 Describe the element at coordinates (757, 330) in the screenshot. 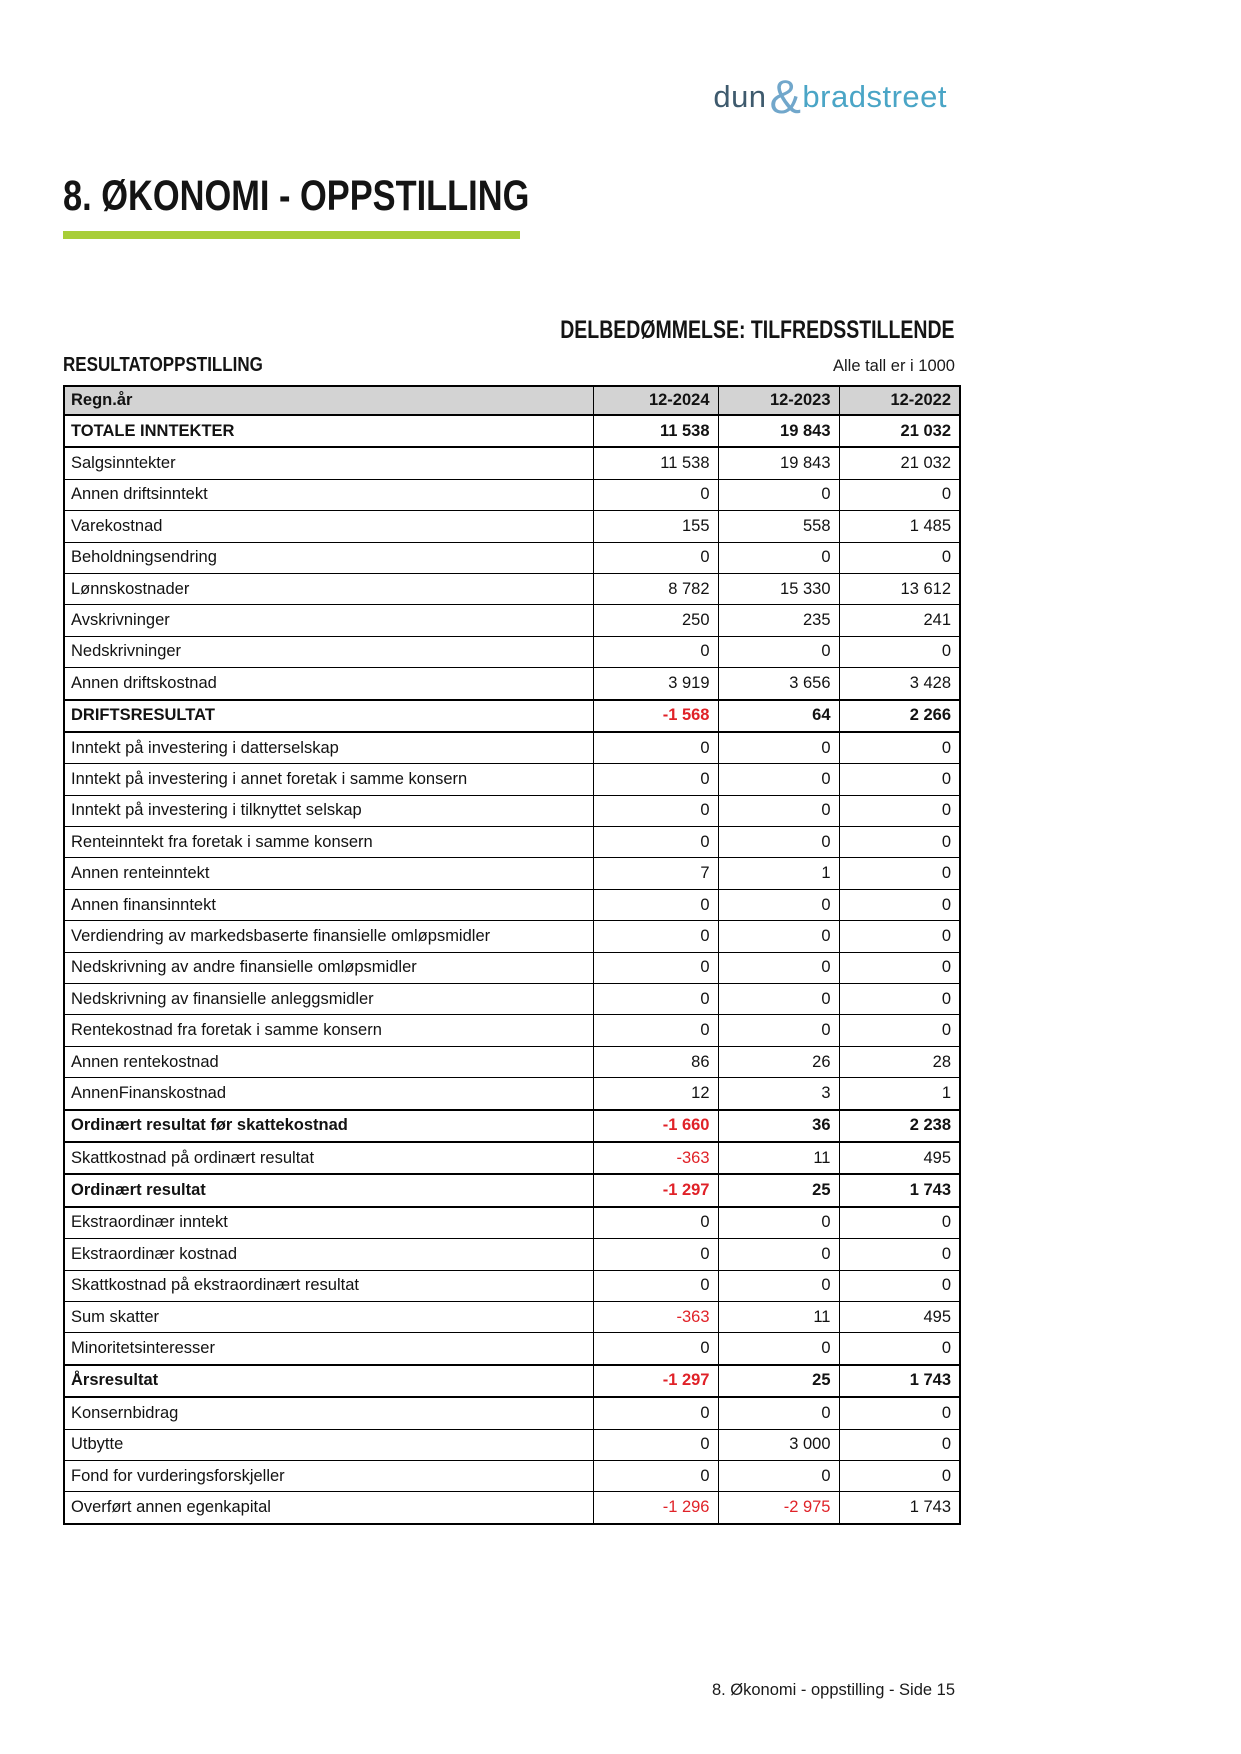

I see `assessment-heading: DELBEDØMMELSE: TILFREDSSTILLENDE` at that location.